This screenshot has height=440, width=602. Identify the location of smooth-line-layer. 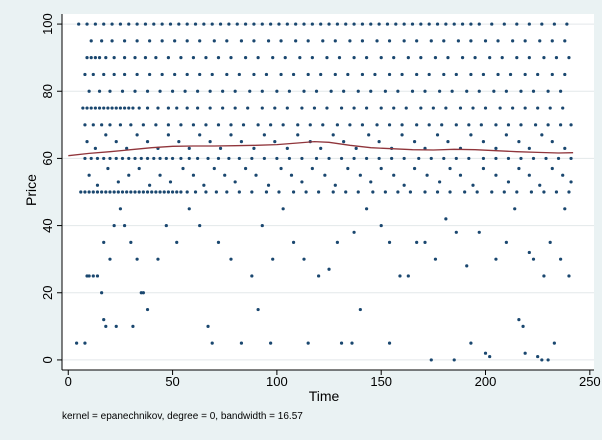
(321, 148).